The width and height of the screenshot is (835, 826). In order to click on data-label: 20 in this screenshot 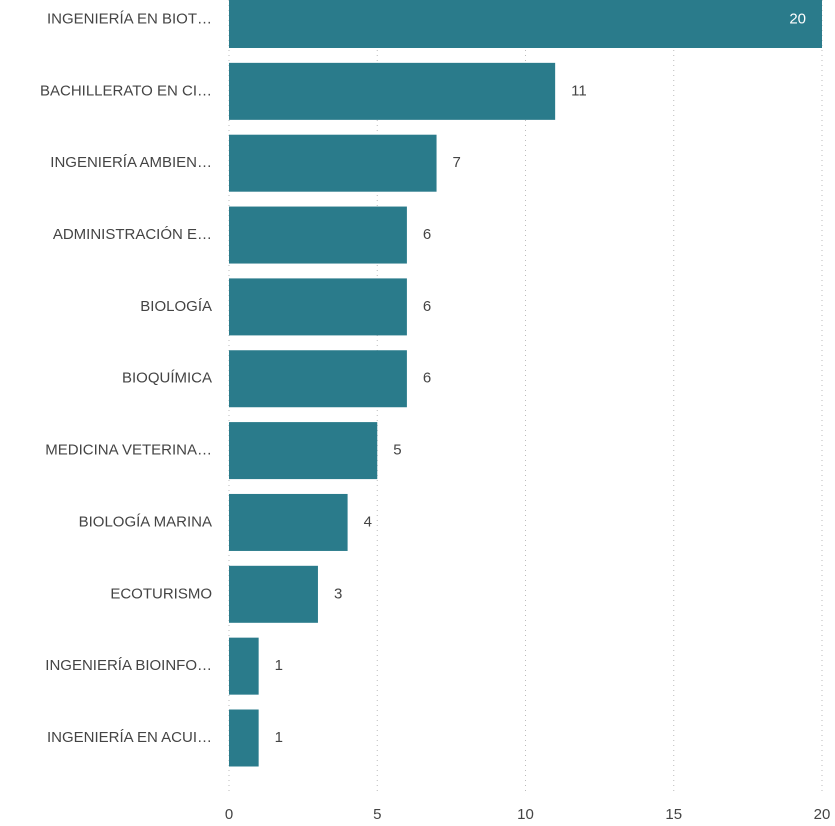, I will do `click(797, 18)`.